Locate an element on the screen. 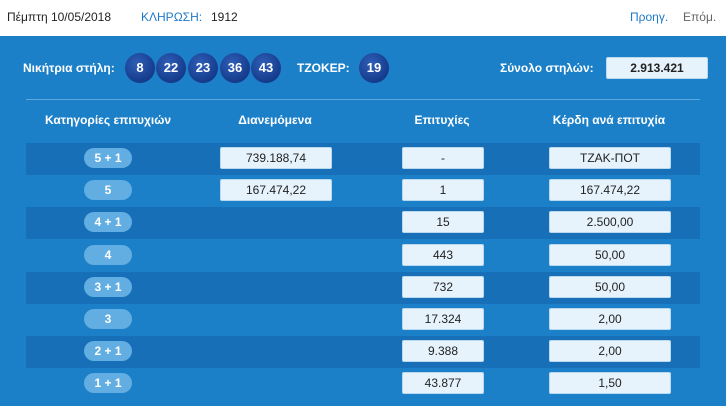  category-pill: 1 + 1 is located at coordinates (108, 383).